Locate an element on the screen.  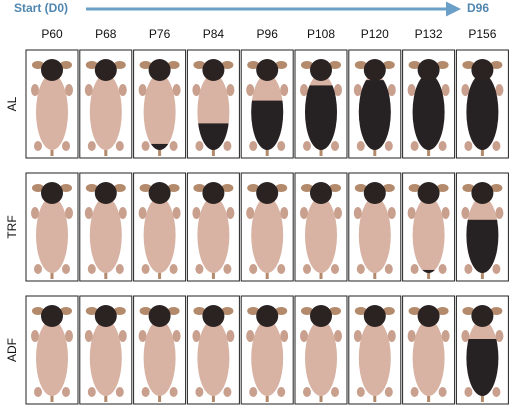
column-label: P68 is located at coordinates (106, 34).